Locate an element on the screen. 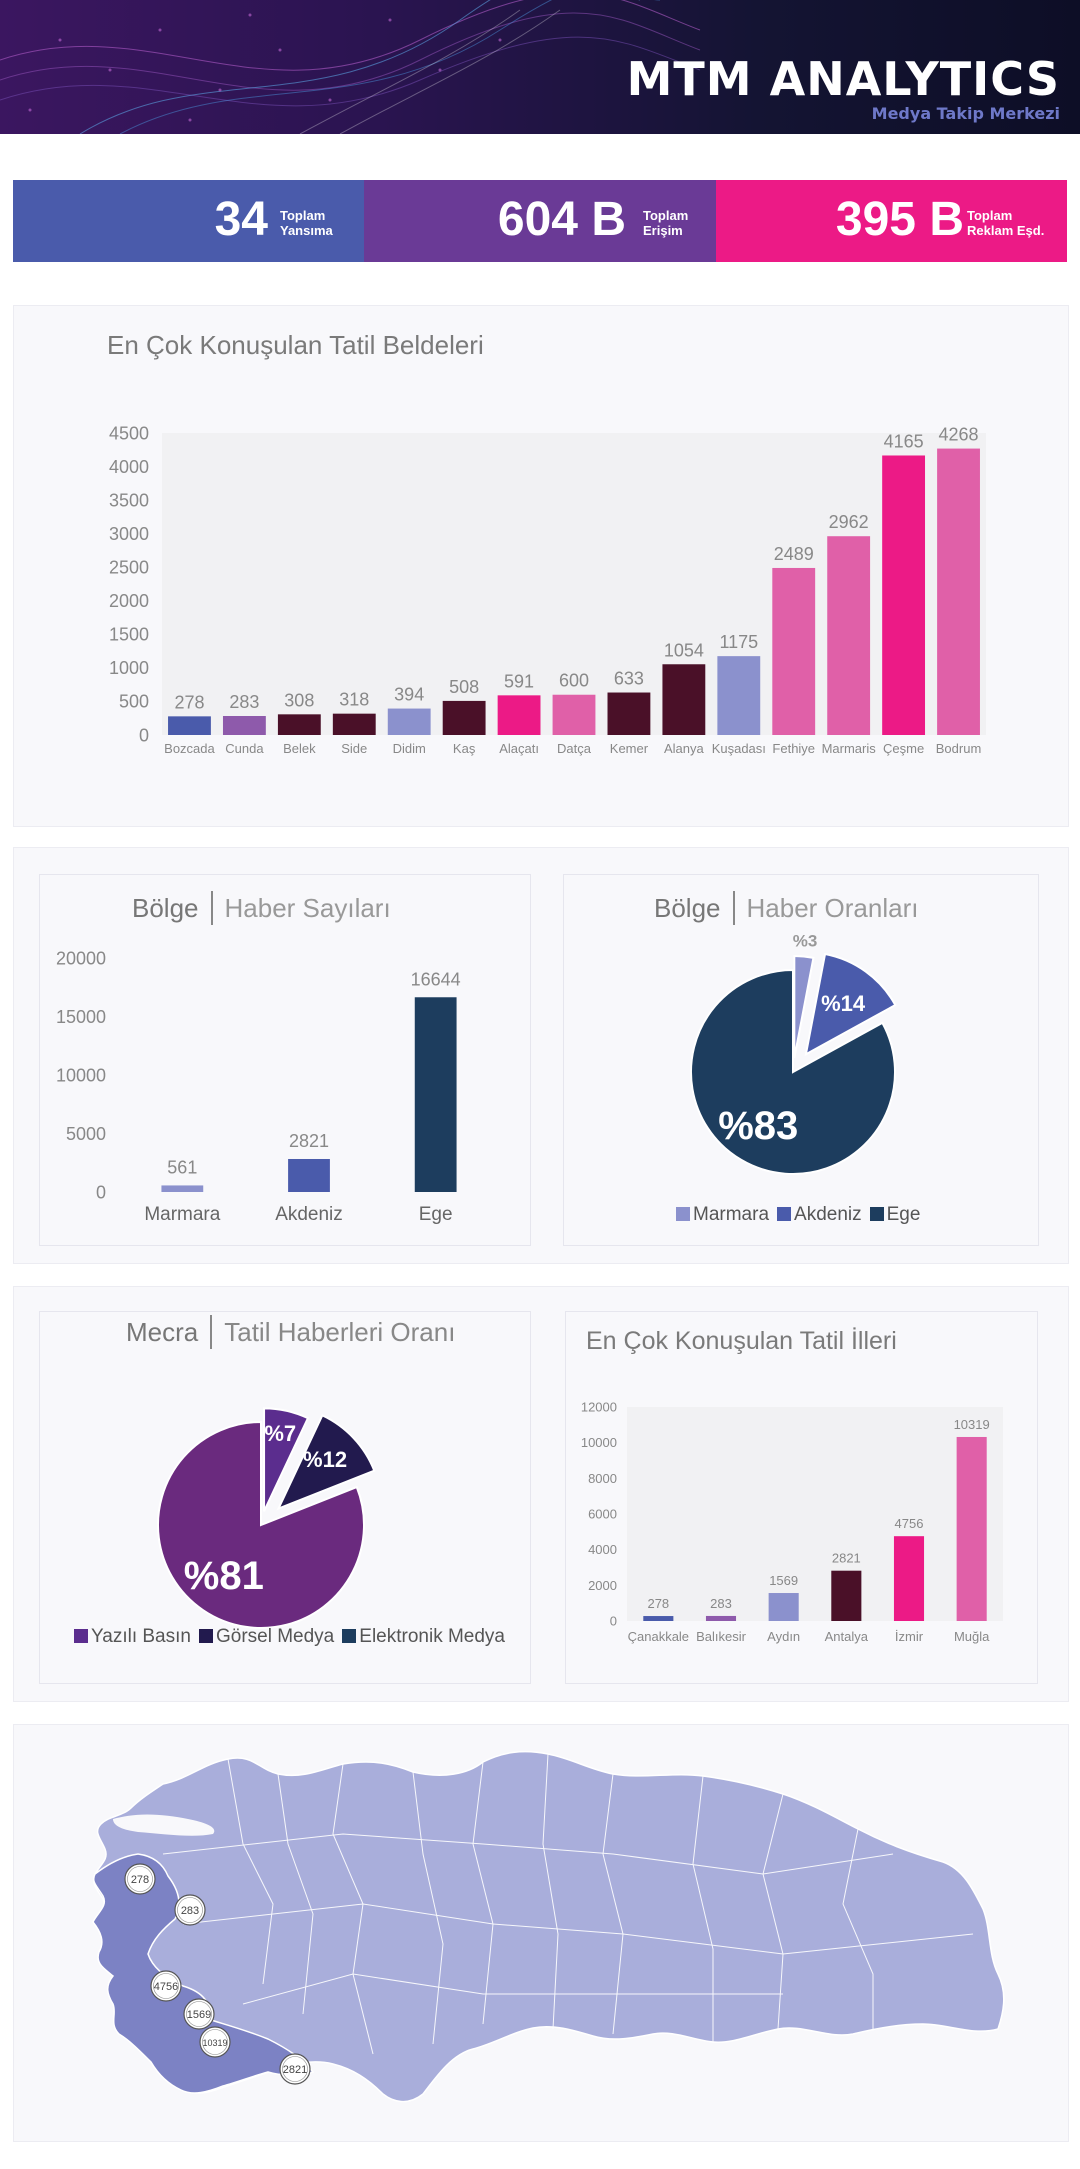 Image resolution: width=1080 pixels, height=2169 pixels. kpi-value: 395 B is located at coordinates (899, 219).